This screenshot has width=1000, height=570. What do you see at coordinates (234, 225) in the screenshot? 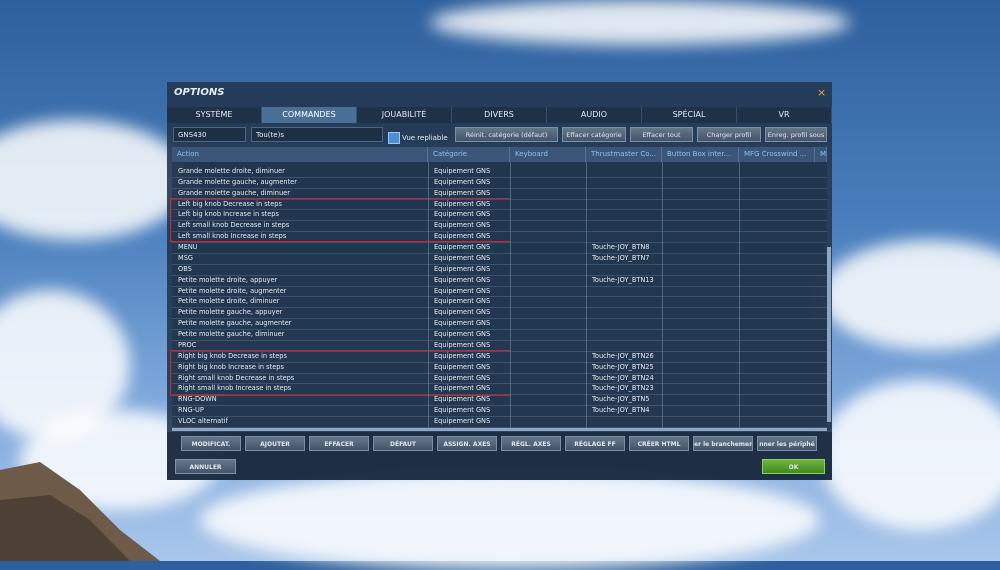
I see `action-cell: Left small knob Decrease in steps` at bounding box center [234, 225].